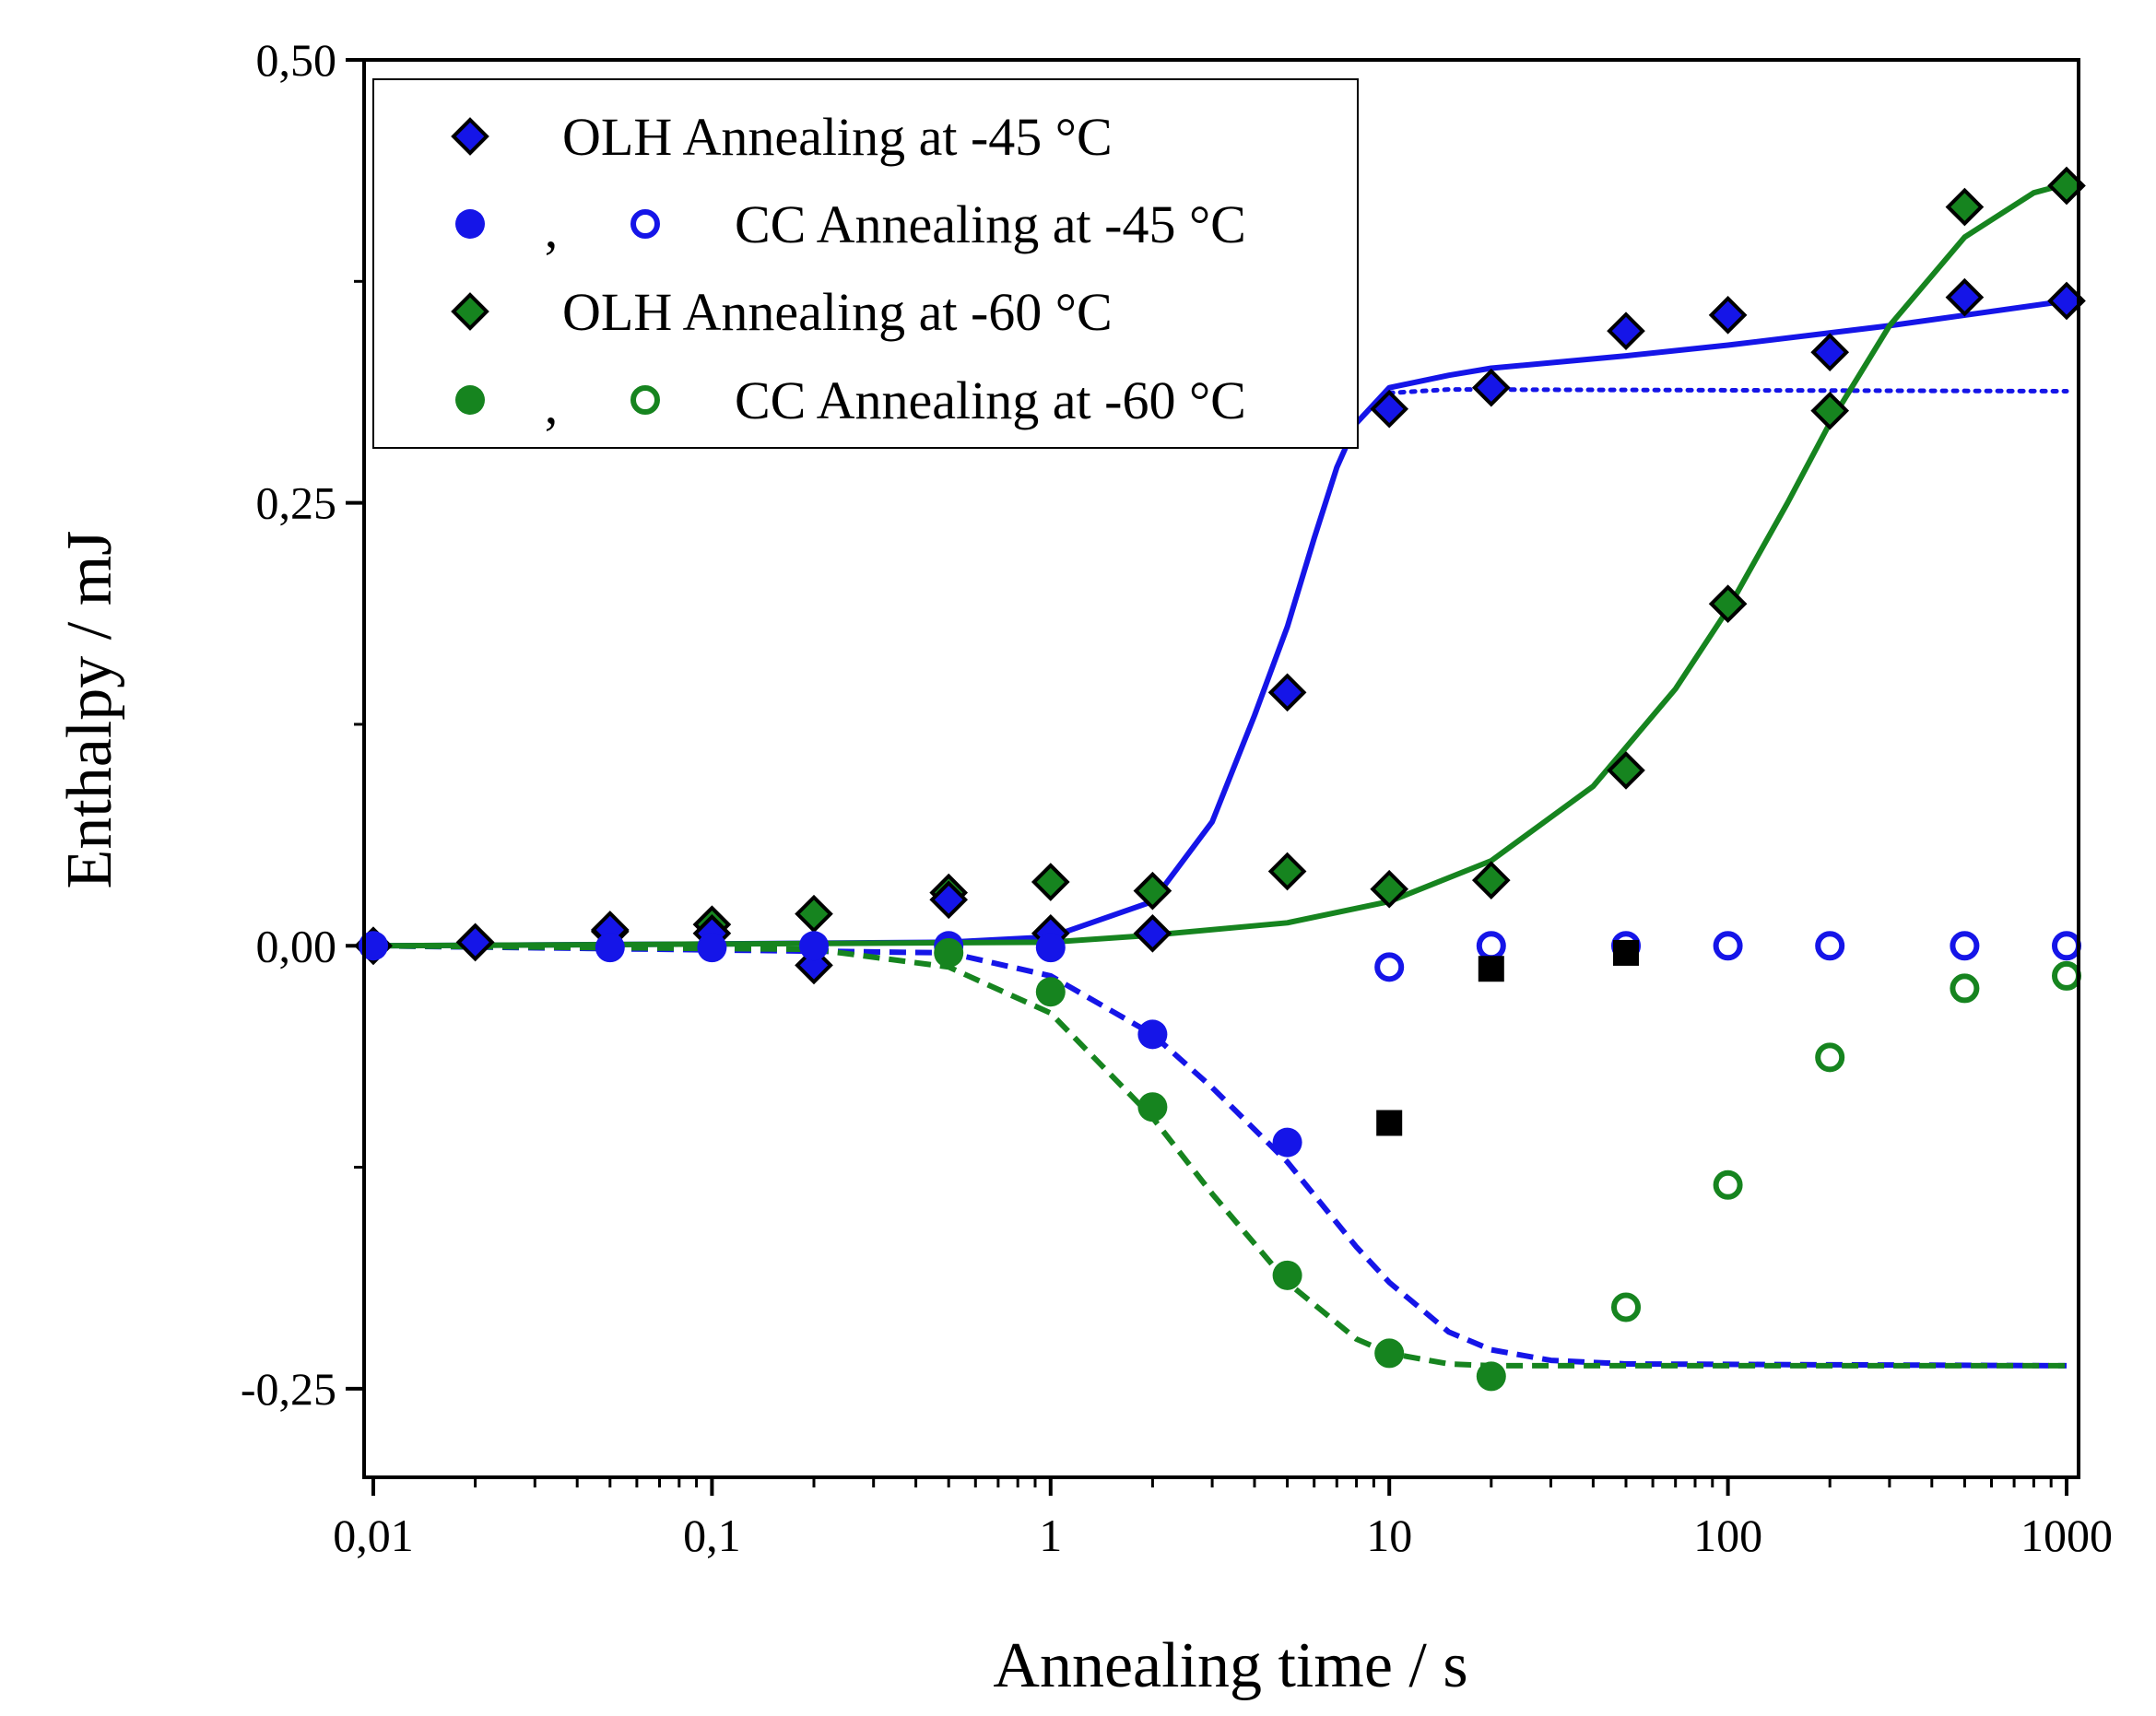 Image resolution: width=2156 pixels, height=1716 pixels. What do you see at coordinates (89, 710) in the screenshot?
I see `y-axis-title: Enthalpy / mJ` at bounding box center [89, 710].